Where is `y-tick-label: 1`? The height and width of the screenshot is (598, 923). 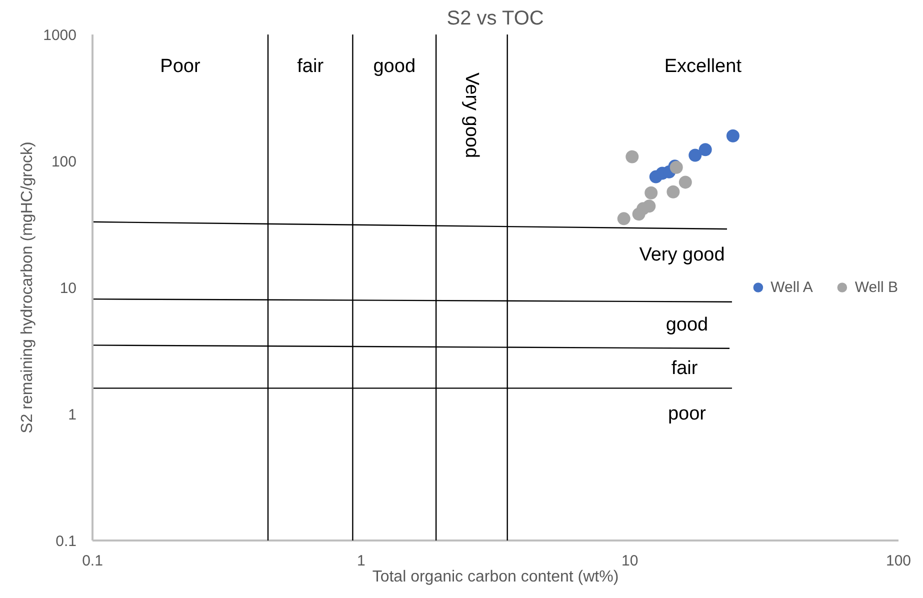
y-tick-label: 1 is located at coordinates (72, 415).